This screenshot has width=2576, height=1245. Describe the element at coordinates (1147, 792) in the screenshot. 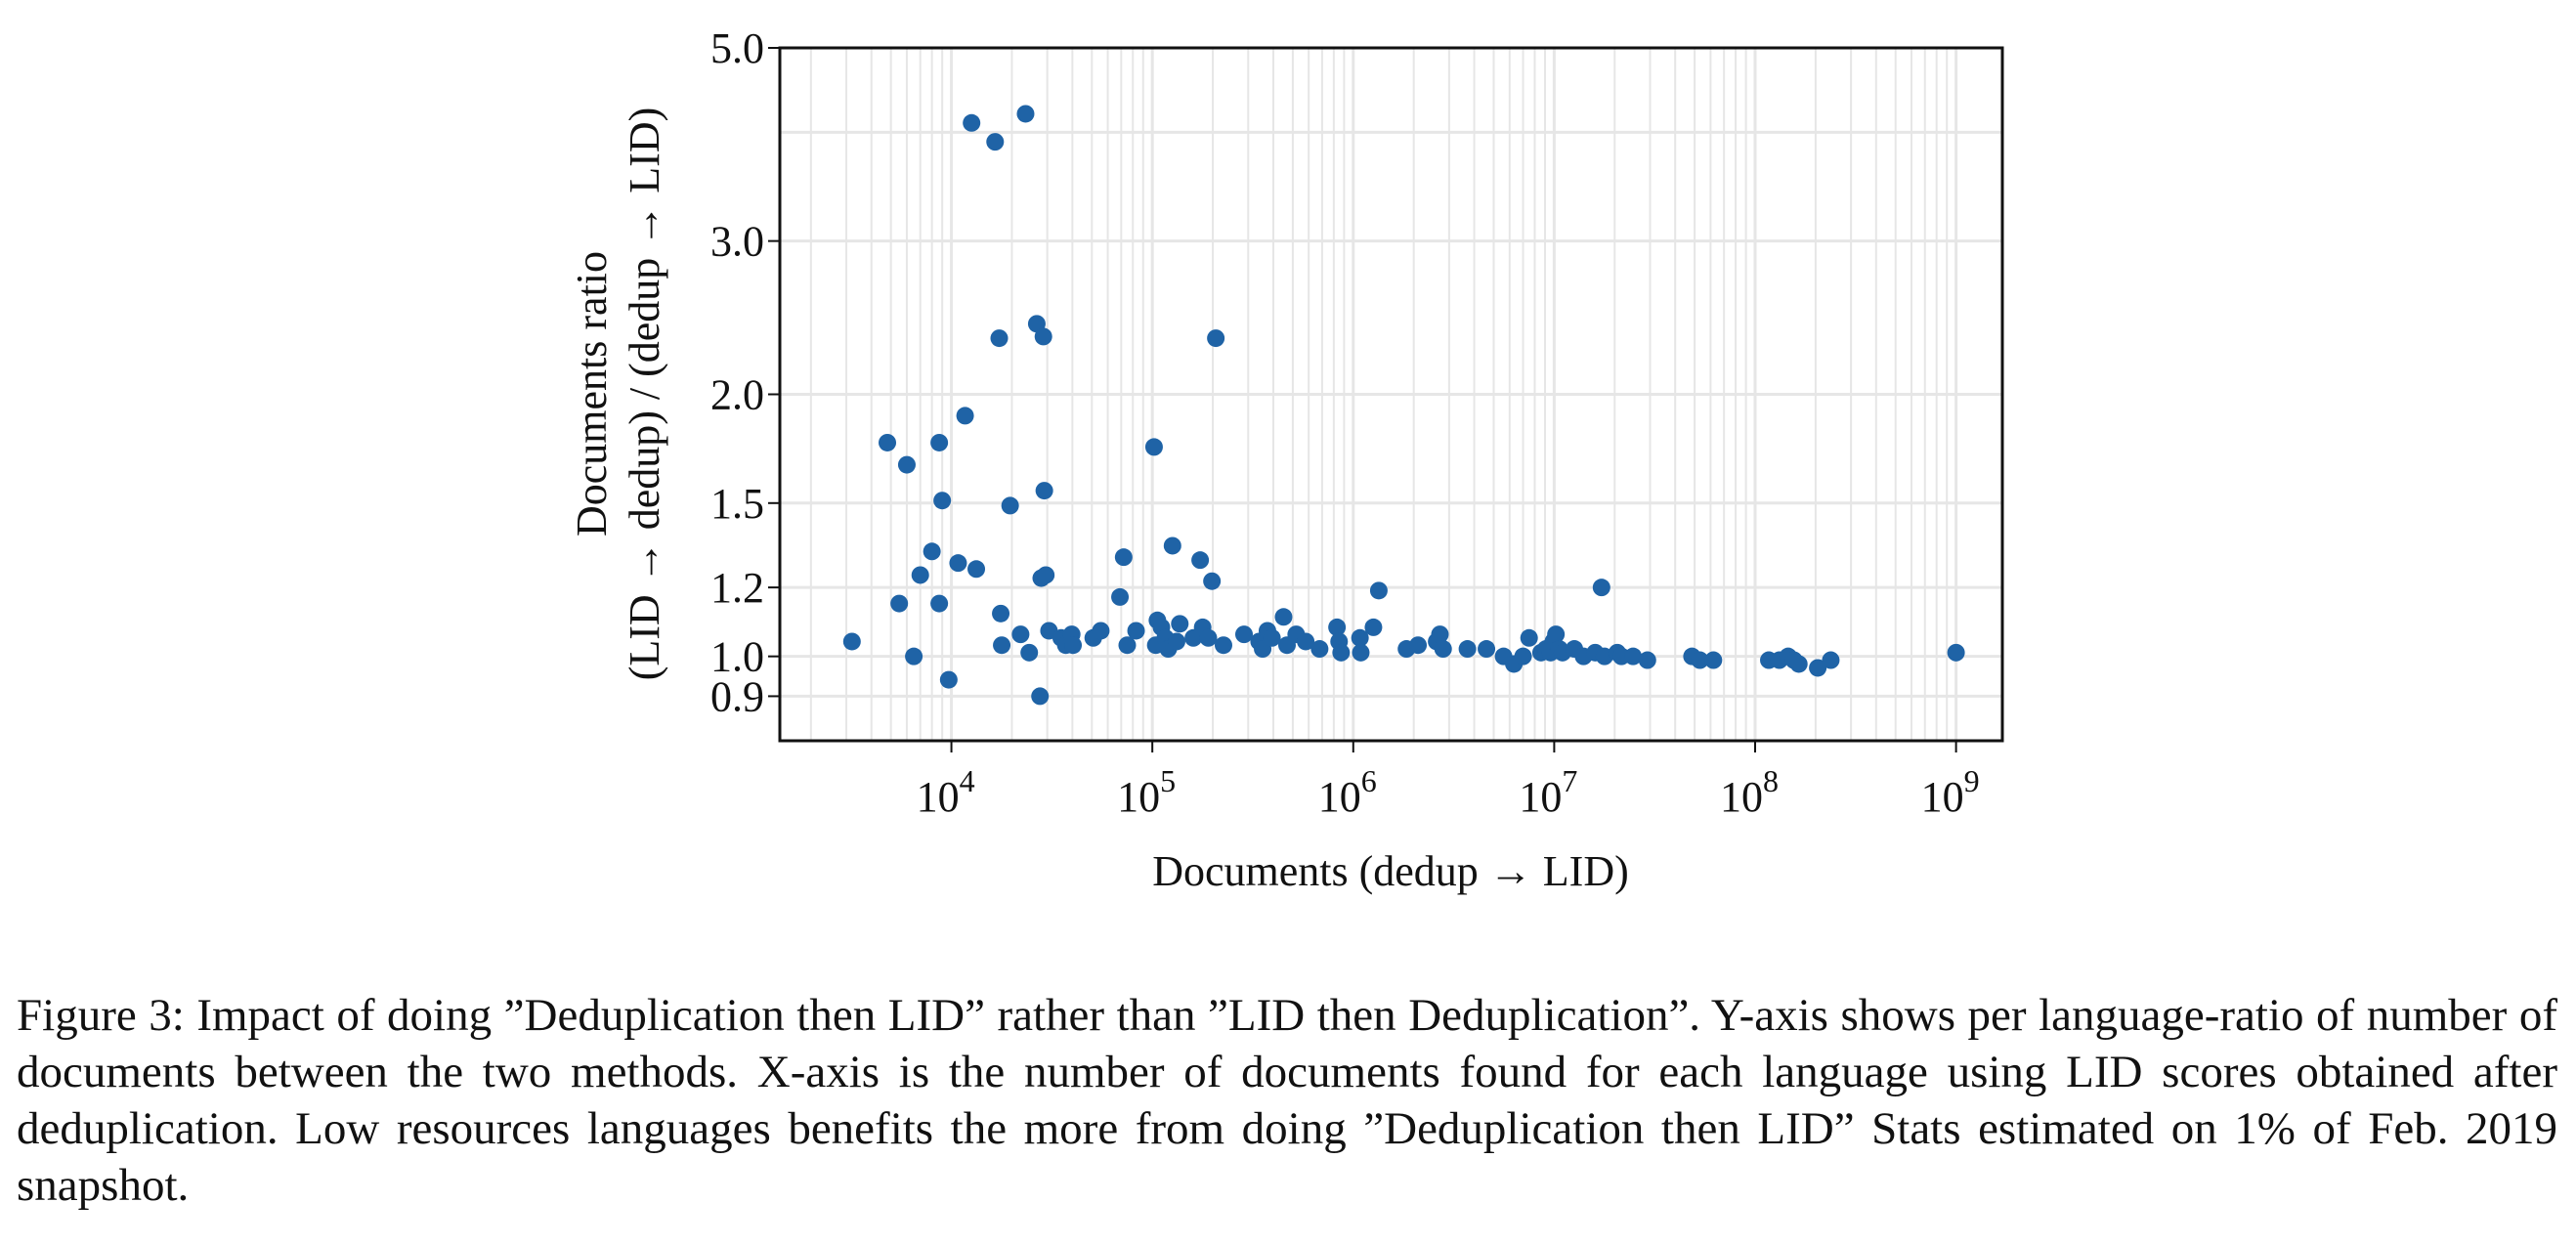

I see `x-tick-label: 10⁵` at that location.